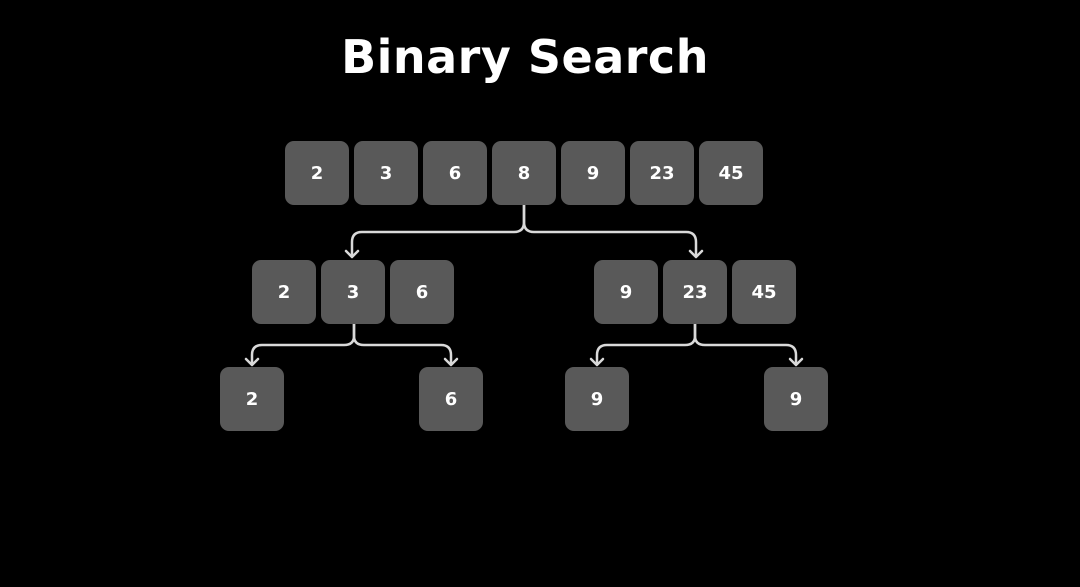 The image size is (1080, 587). Describe the element at coordinates (524, 173) in the screenshot. I see `root-cell-pivot: 8` at that location.